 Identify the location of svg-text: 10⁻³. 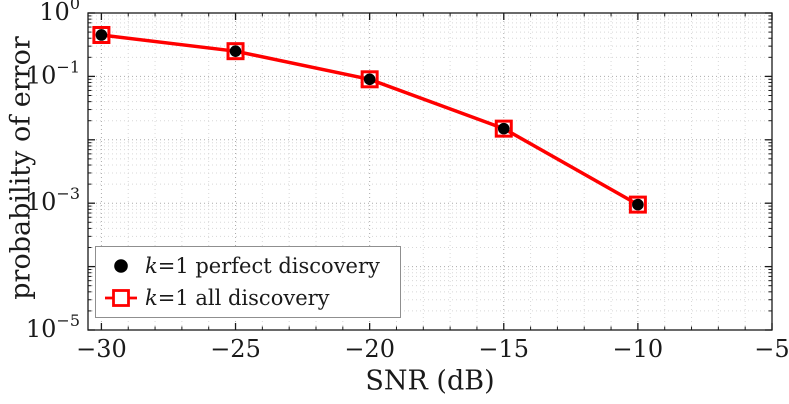
(53, 200).